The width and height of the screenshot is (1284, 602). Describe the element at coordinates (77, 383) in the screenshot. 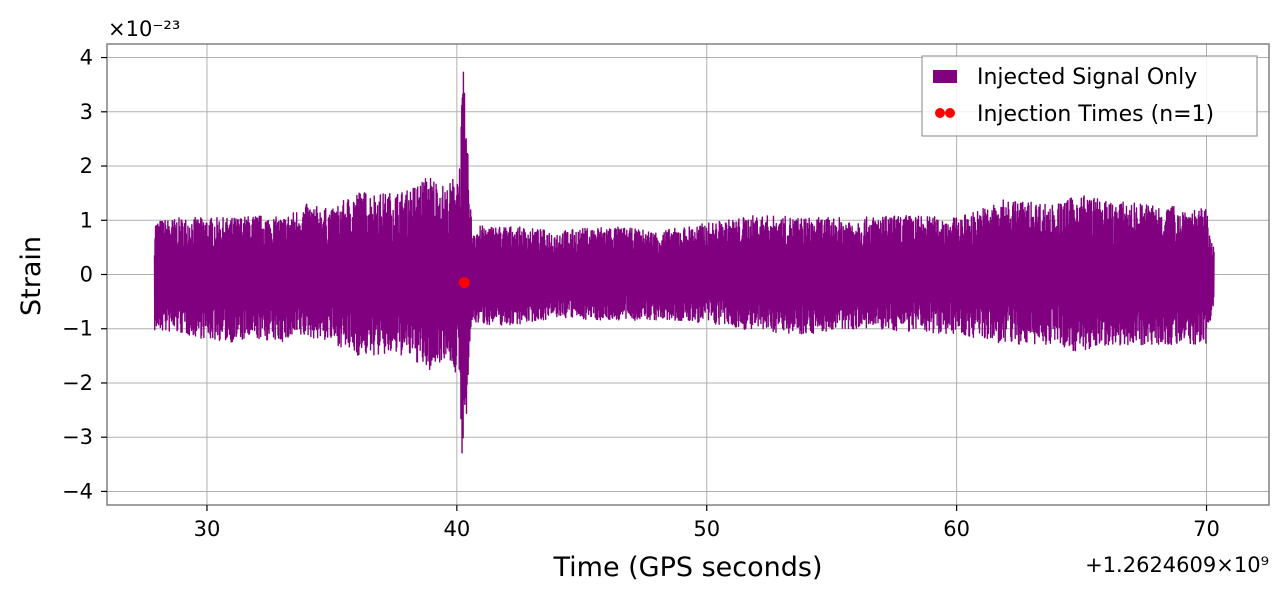

I see `y-tick-label: −2` at that location.